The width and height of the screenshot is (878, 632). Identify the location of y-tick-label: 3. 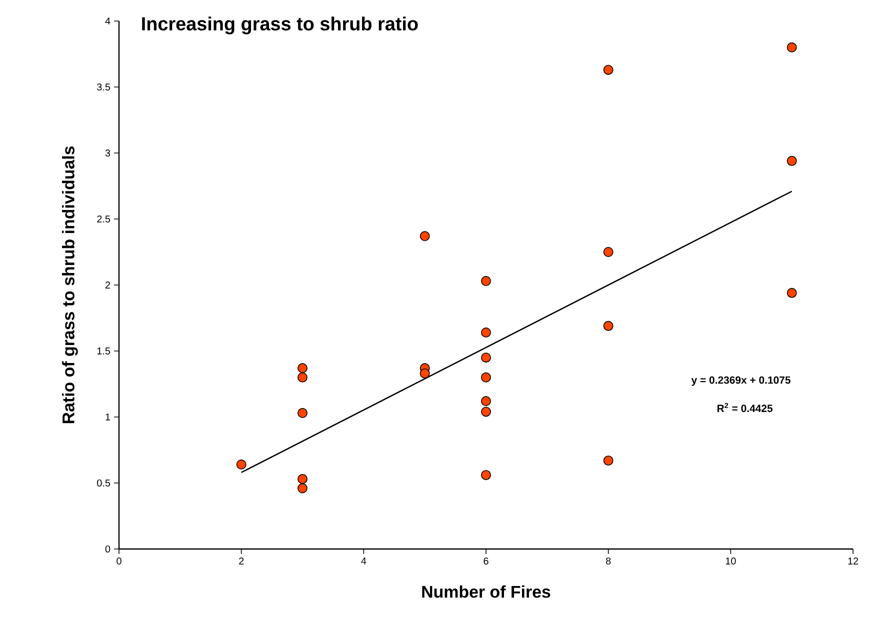
(107, 153).